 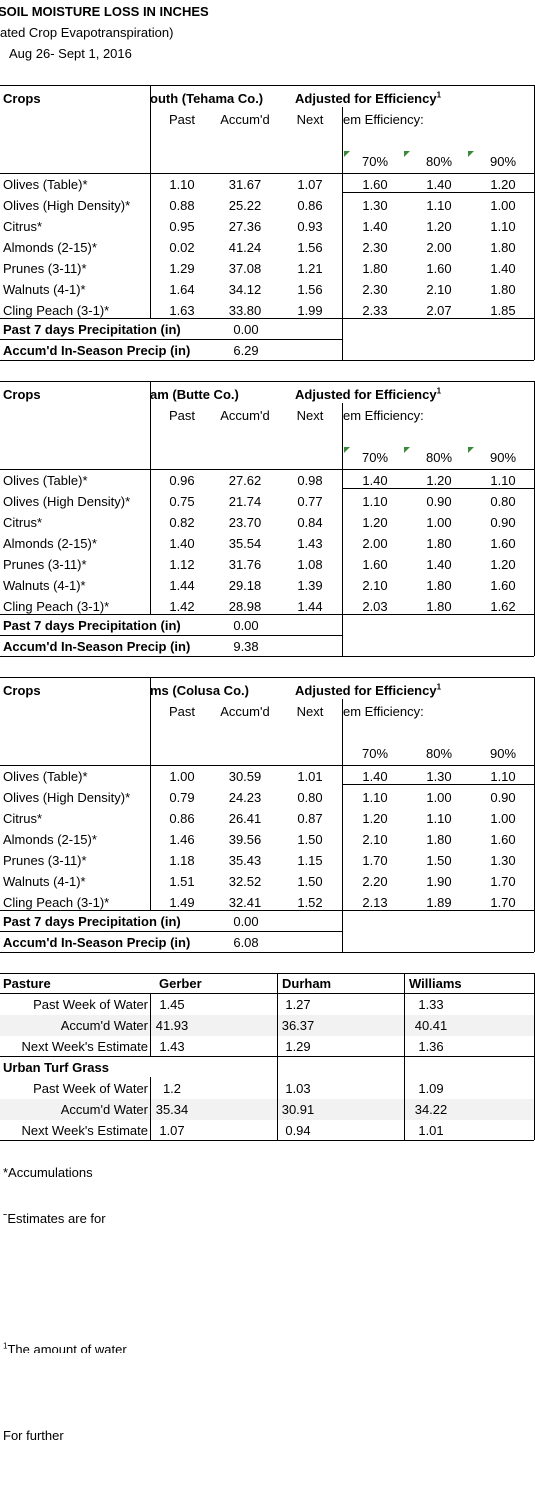 I want to click on past-value: 1.64, so click(x=182, y=289).